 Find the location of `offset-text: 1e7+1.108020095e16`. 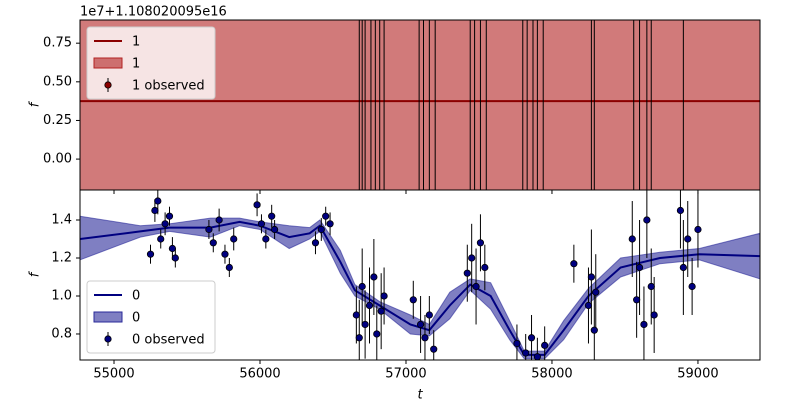

offset-text: 1e7+1.108020095e16 is located at coordinates (153, 12).